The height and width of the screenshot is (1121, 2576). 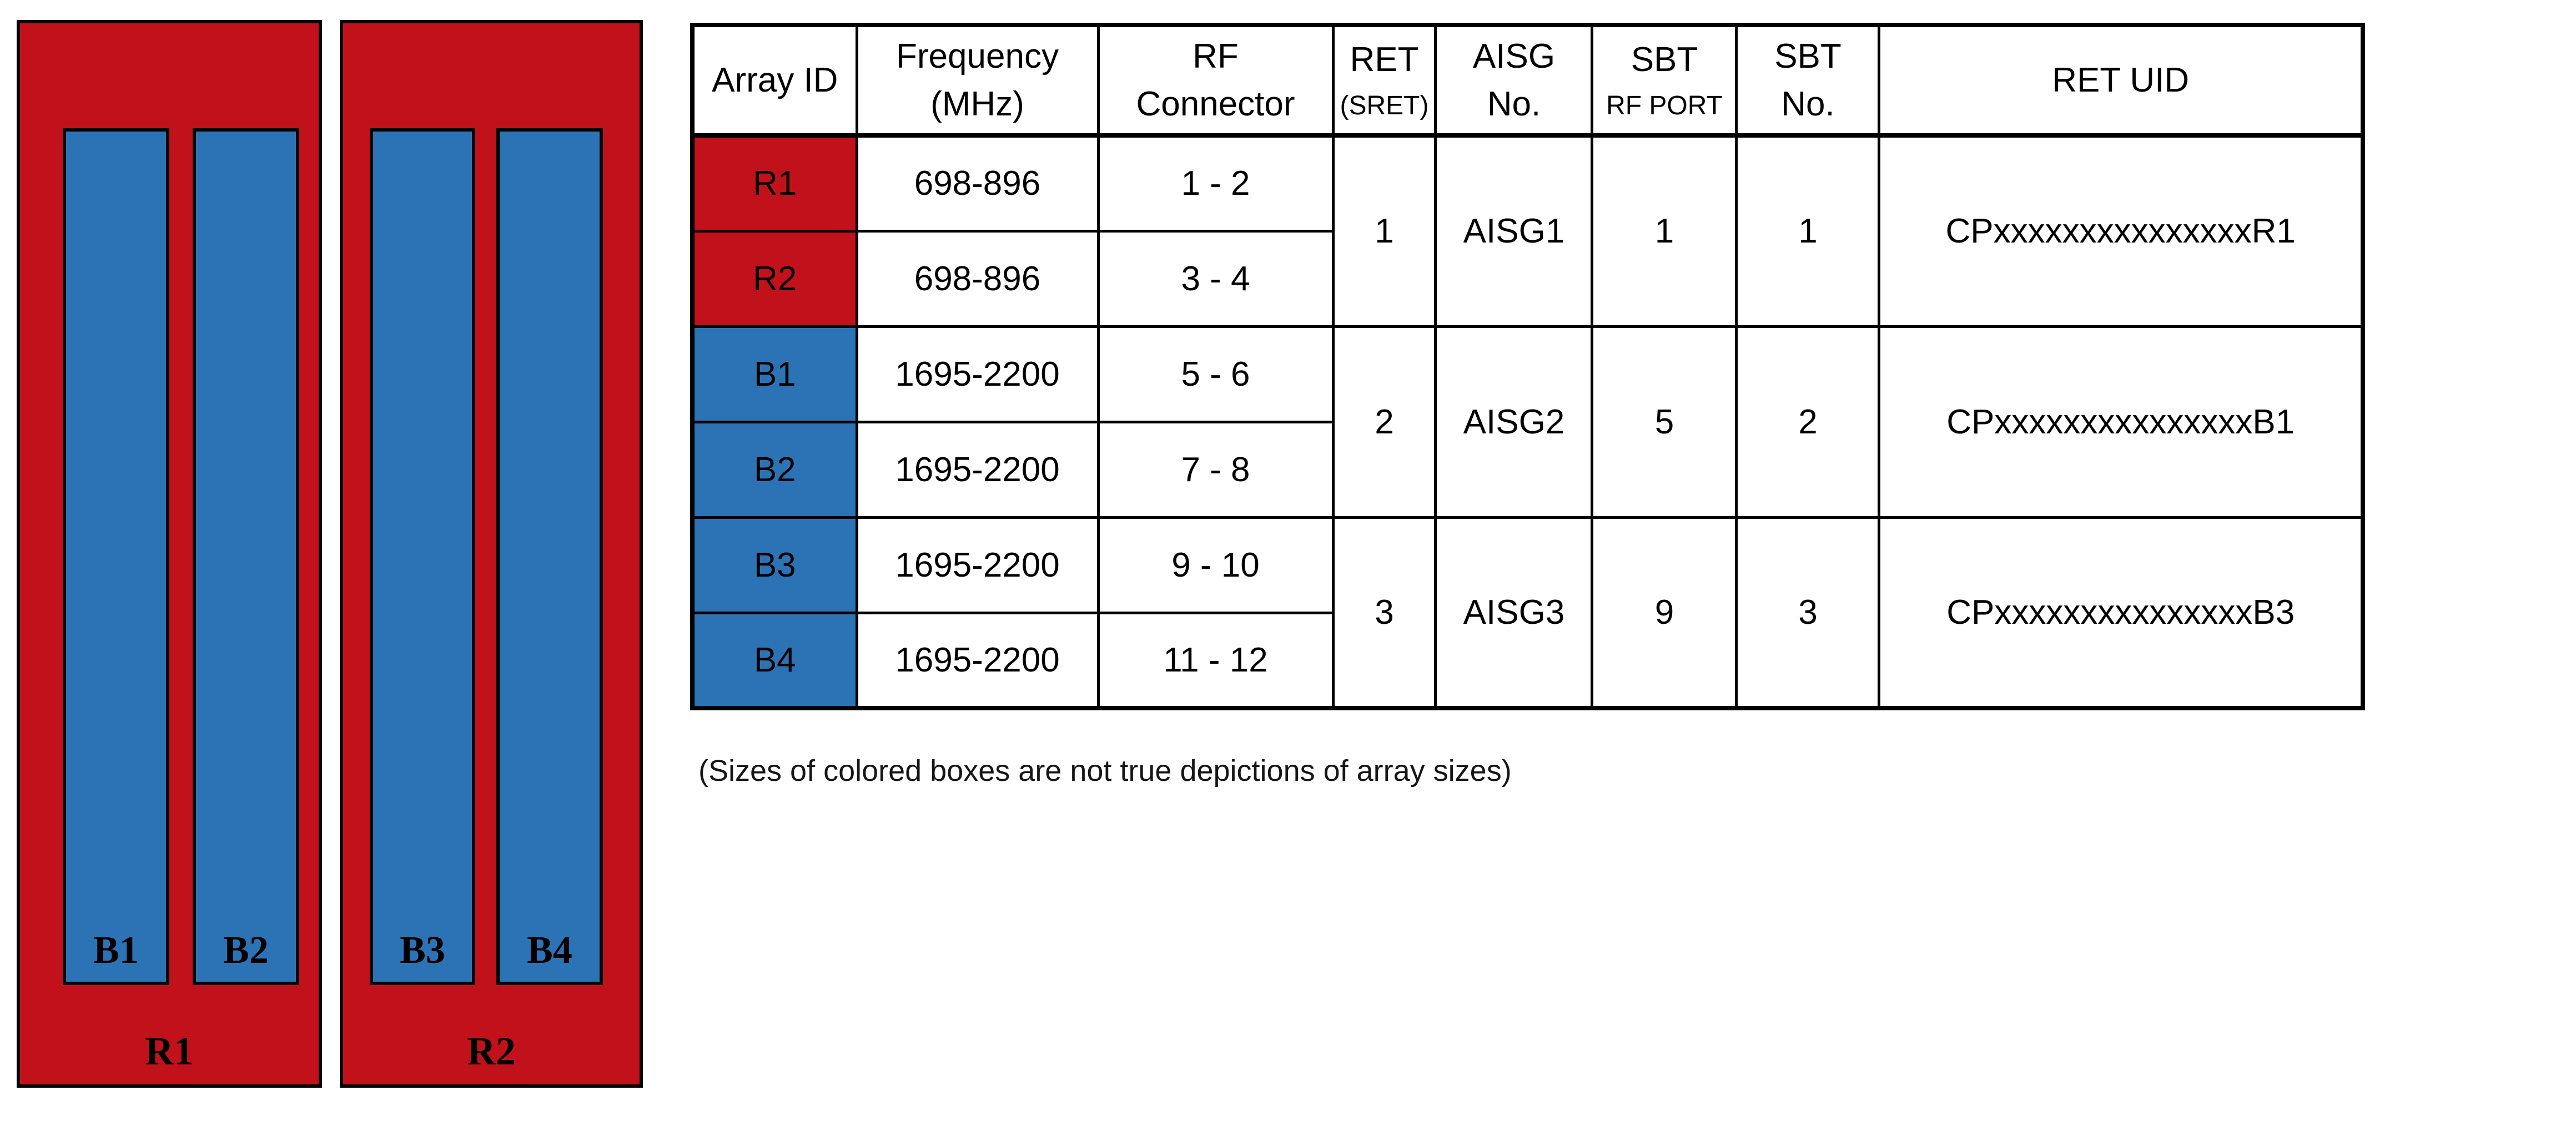 What do you see at coordinates (1215, 184) in the screenshot?
I see `cell-rf-connector: 1 - 2` at bounding box center [1215, 184].